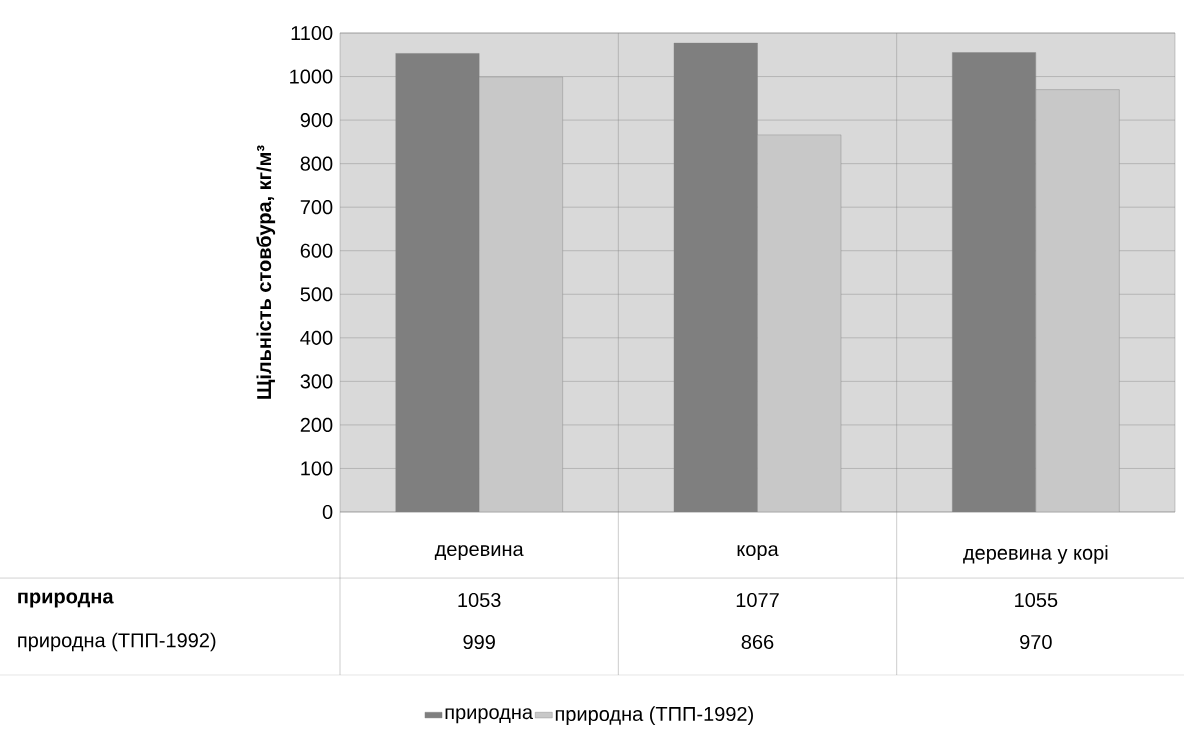 This screenshot has height=756, width=1184. What do you see at coordinates (316, 337) in the screenshot?
I see `y-tick-label: 400` at bounding box center [316, 337].